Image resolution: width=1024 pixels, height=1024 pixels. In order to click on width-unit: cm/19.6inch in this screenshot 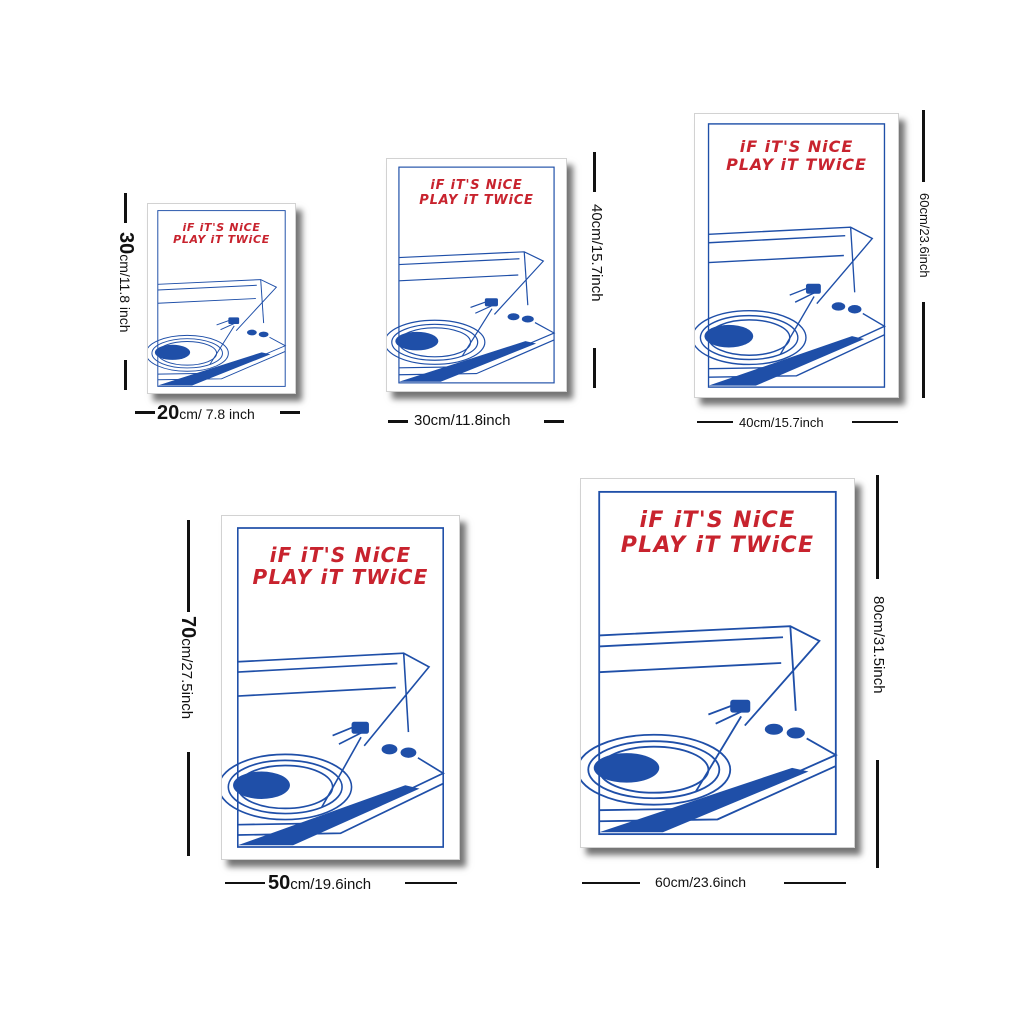, I will do `click(331, 884)`.